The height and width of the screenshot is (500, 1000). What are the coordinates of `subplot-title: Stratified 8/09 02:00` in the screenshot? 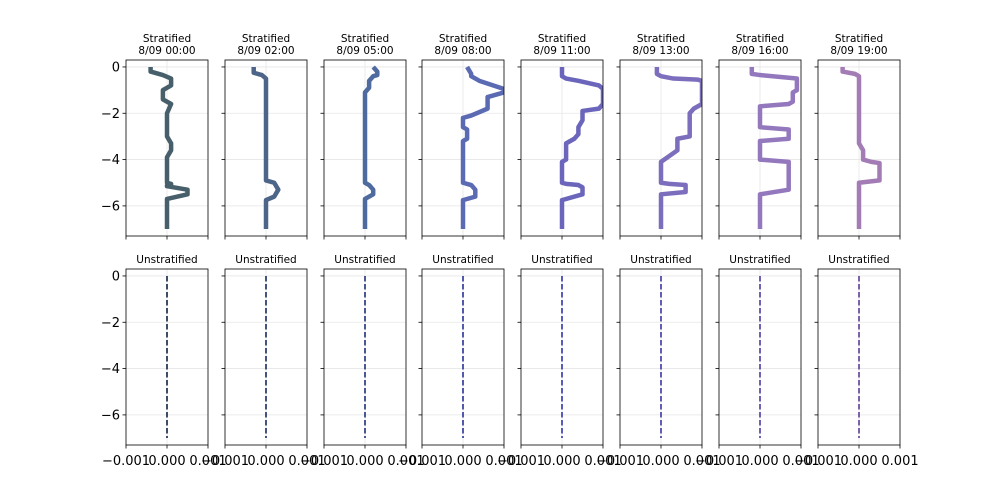 It's located at (265, 45).